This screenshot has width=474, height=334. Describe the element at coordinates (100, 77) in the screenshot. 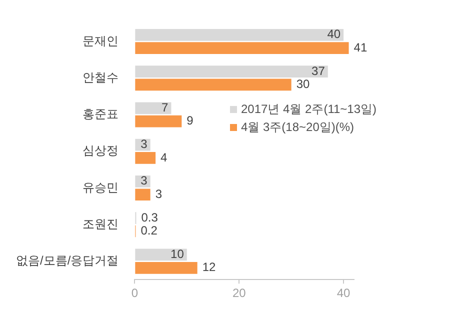

I see `y-tick-label: 안철수` at that location.